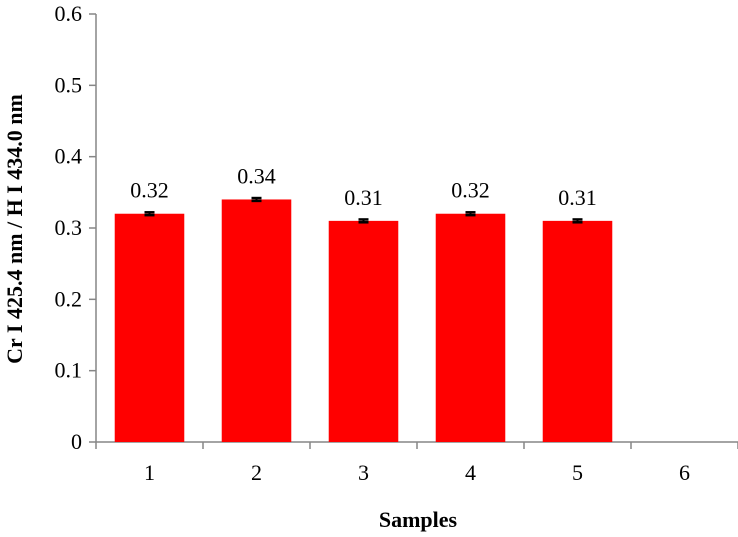 The width and height of the screenshot is (738, 537). Describe the element at coordinates (76, 441) in the screenshot. I see `y-tick-label: 0` at that location.